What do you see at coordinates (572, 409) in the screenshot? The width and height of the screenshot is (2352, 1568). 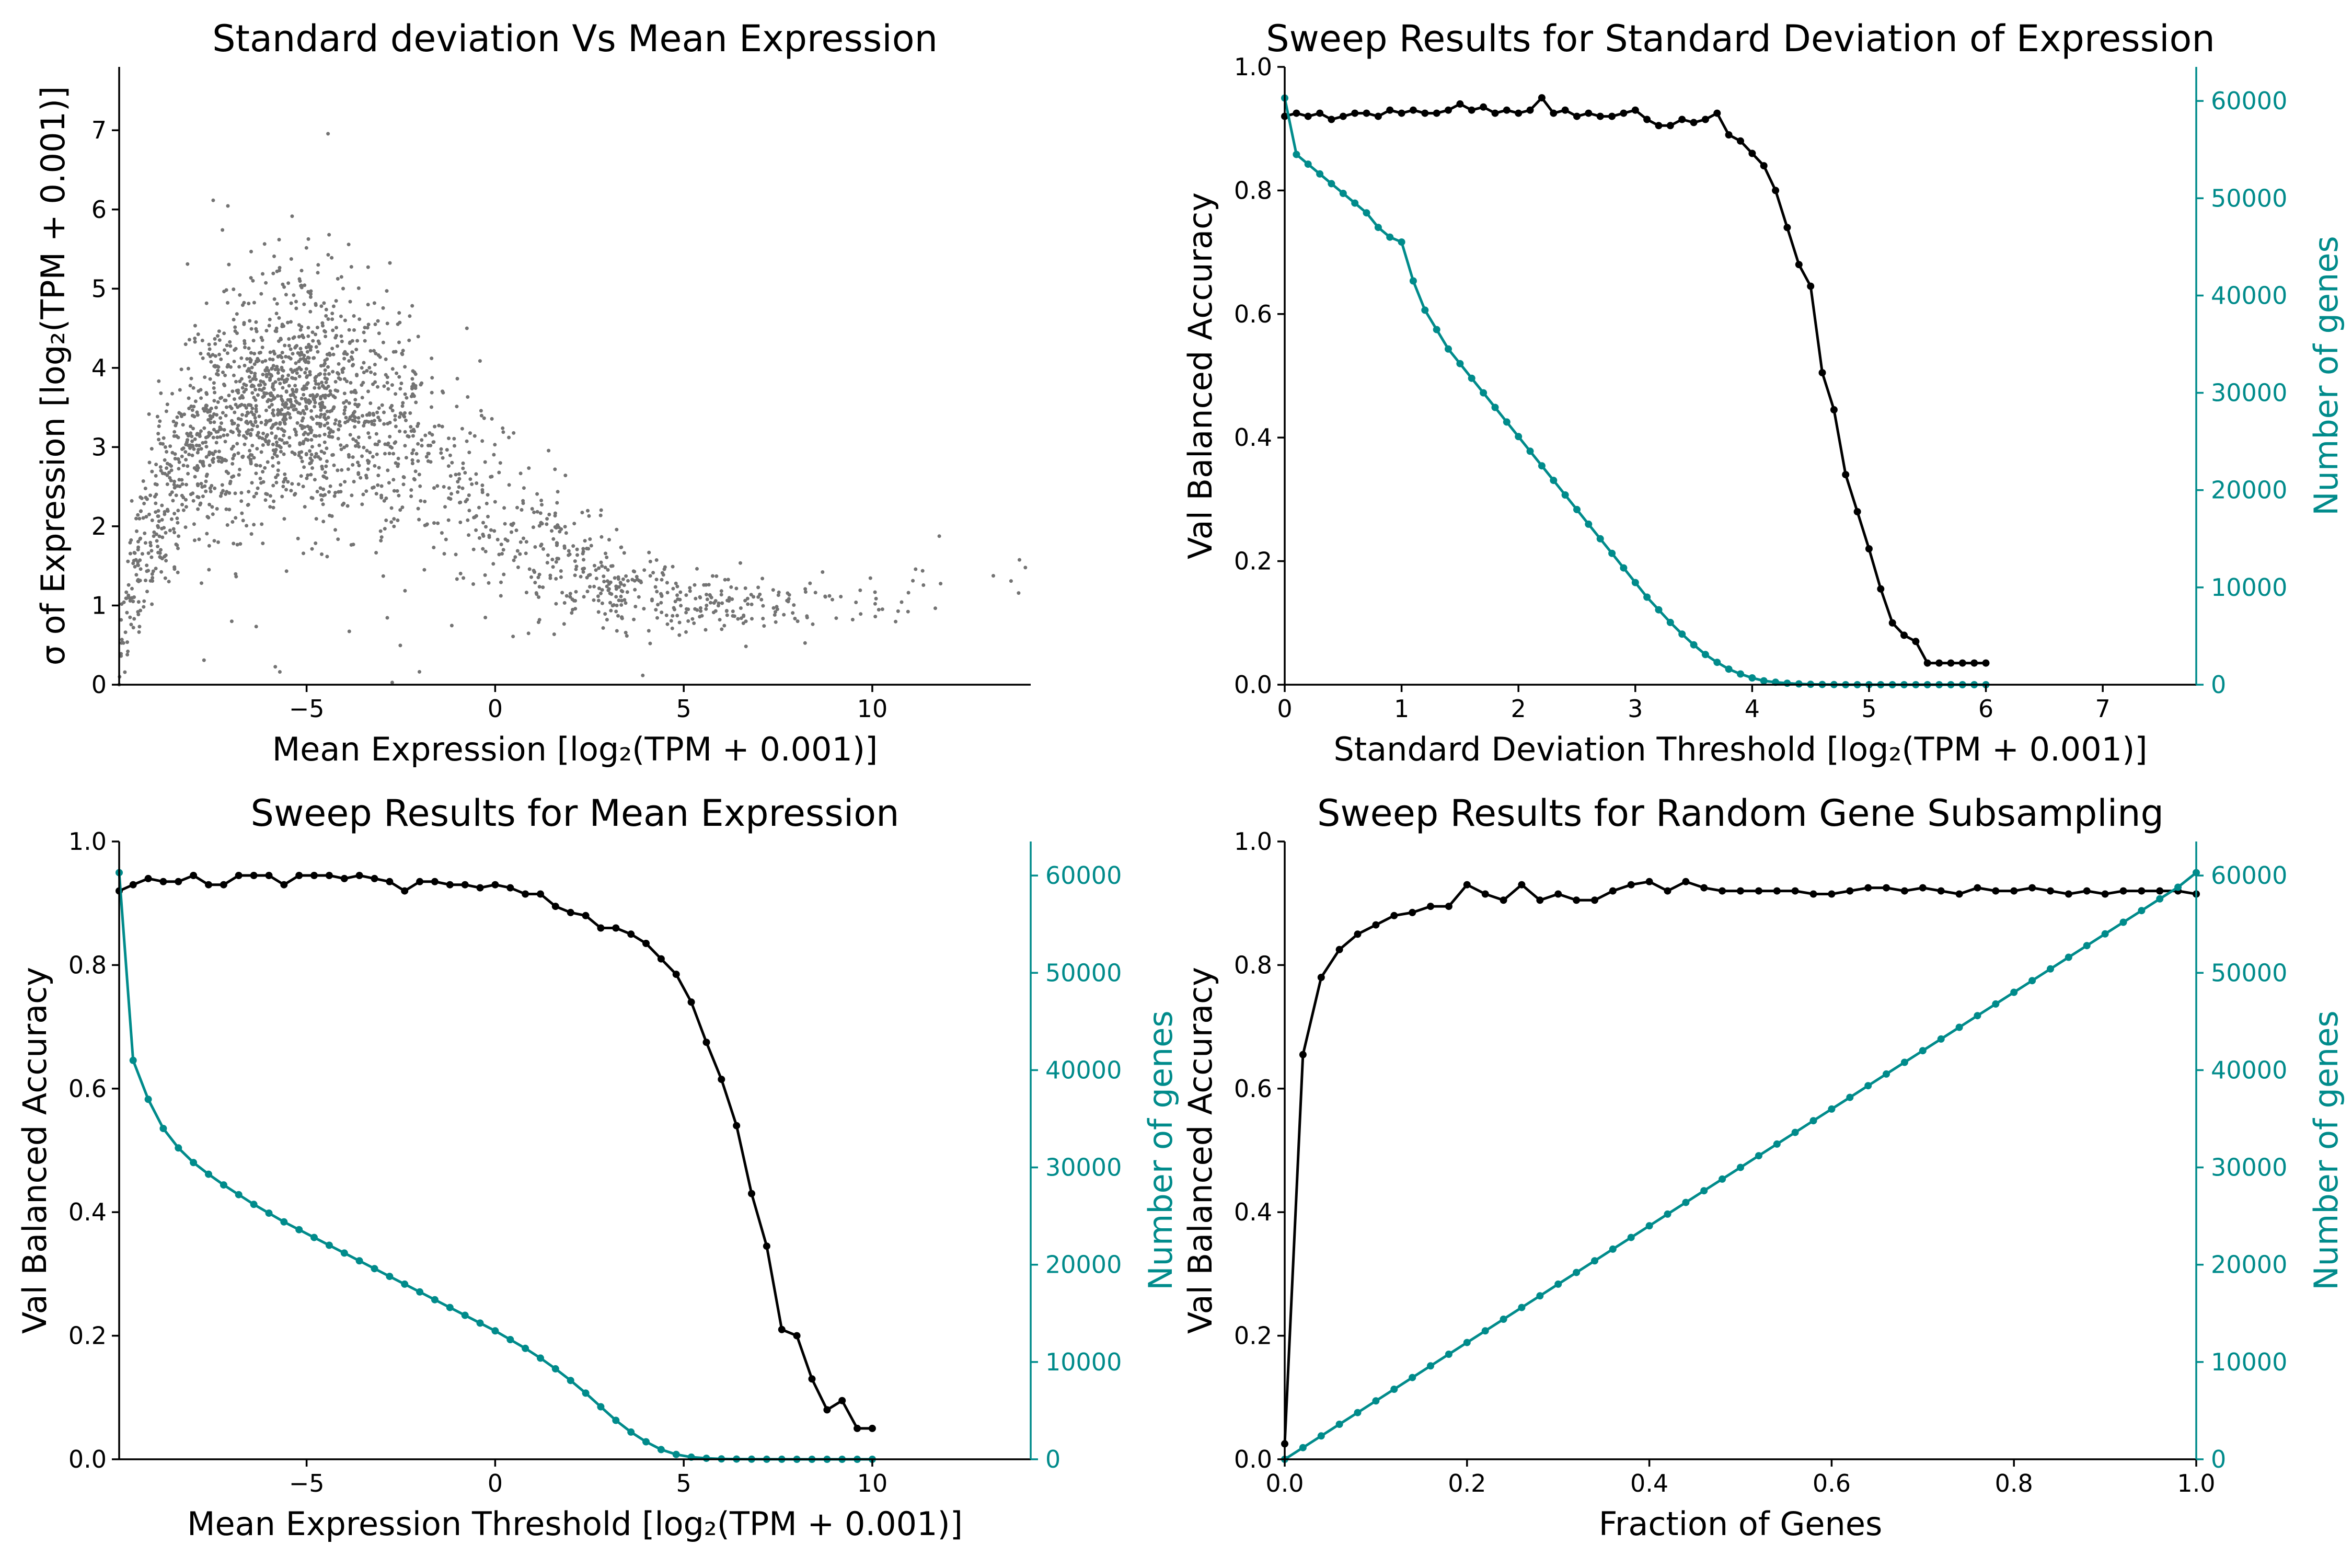 I see `scatter-points` at bounding box center [572, 409].